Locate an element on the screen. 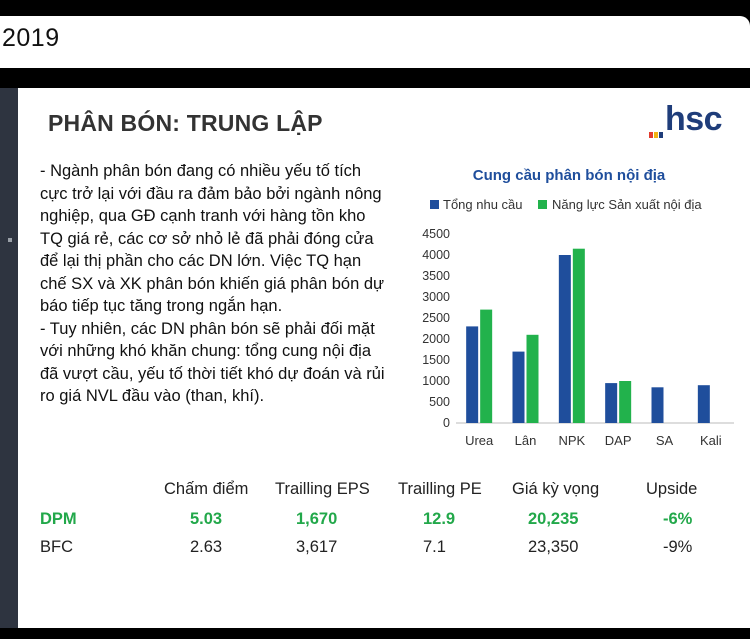  hsc-logo: hsc is located at coordinates (694, 121).